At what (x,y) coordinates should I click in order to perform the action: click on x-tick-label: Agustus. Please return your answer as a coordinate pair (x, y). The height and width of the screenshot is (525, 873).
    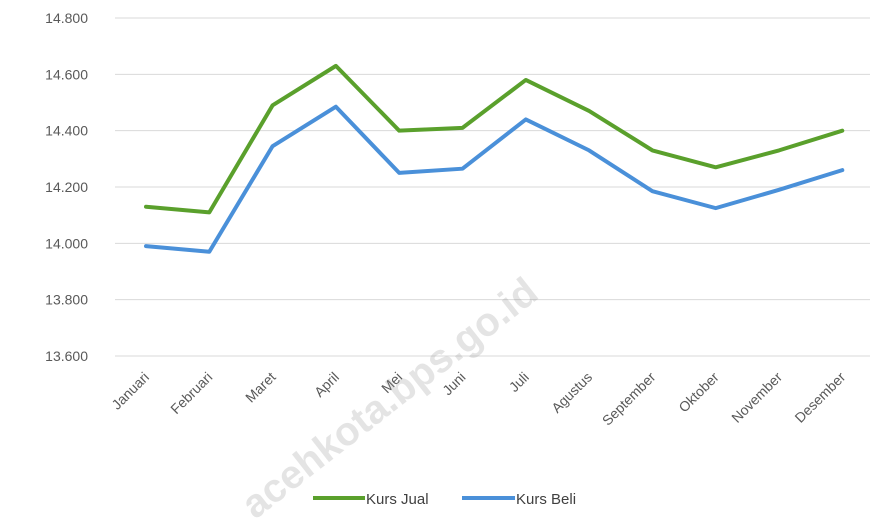
    Looking at the image, I should click on (571, 392).